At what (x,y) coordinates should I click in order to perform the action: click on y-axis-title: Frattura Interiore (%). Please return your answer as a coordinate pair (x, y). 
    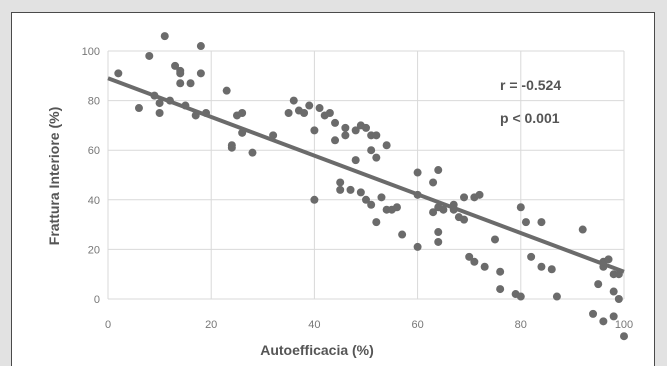
    Looking at the image, I should click on (54, 176).